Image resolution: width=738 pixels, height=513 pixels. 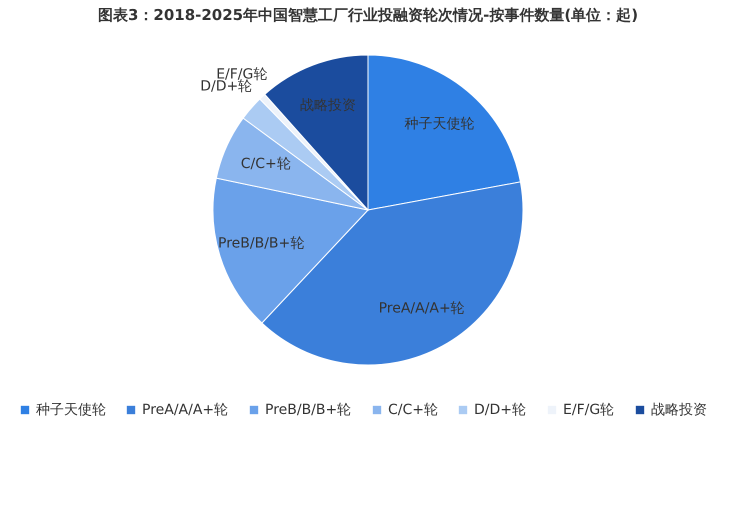 What do you see at coordinates (679, 410) in the screenshot?
I see `legend-label: 战略投资` at bounding box center [679, 410].